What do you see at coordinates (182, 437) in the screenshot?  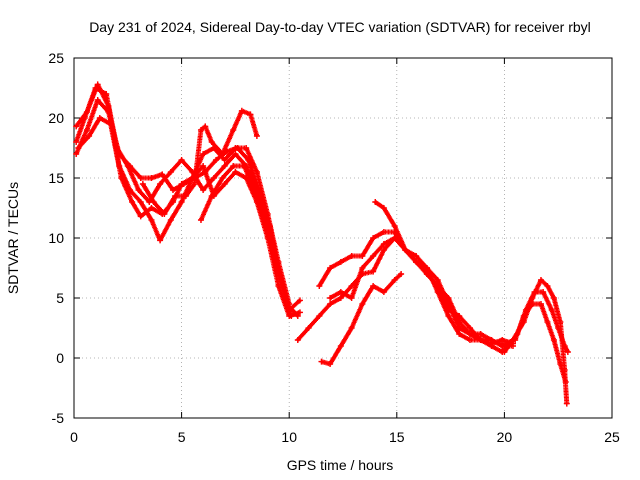 I see `x-tick-label: 5` at bounding box center [182, 437].